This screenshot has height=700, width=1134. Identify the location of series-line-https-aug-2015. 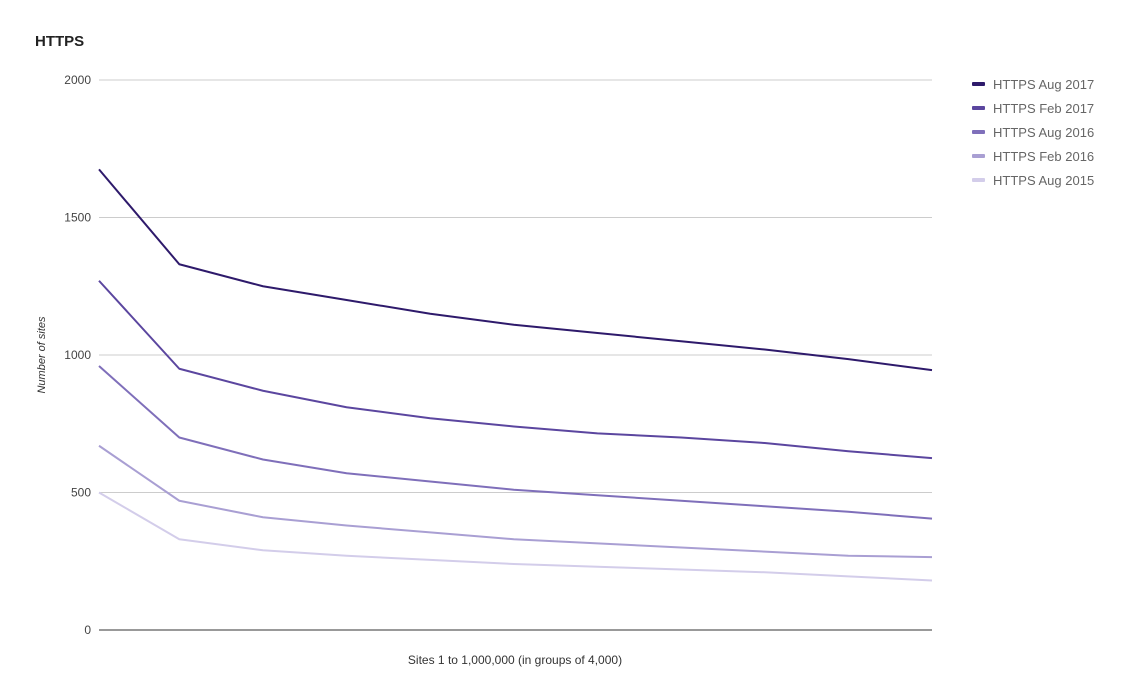
(515, 536).